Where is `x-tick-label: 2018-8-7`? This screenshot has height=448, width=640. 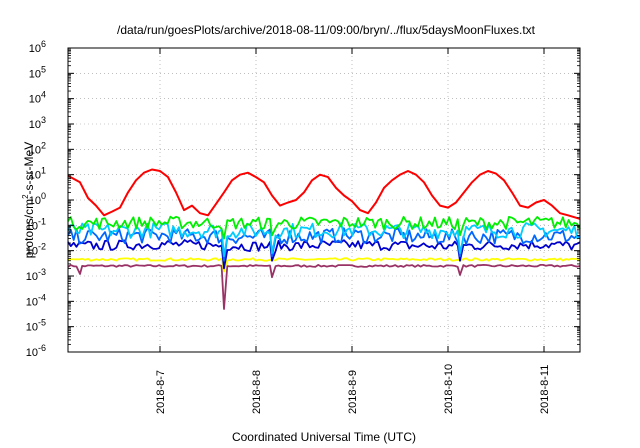
x-tick-label: 2018-8-7 is located at coordinates (161, 392).